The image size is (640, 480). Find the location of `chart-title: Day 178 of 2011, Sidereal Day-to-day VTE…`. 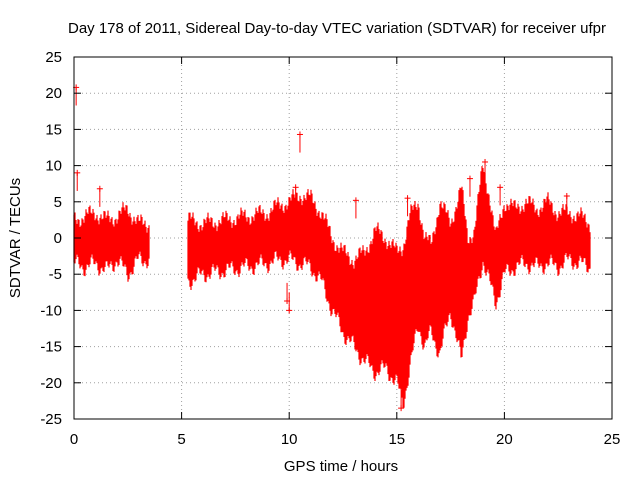

chart-title: Day 178 of 2011, Sidereal Day-to-day VTE… is located at coordinates (337, 28).